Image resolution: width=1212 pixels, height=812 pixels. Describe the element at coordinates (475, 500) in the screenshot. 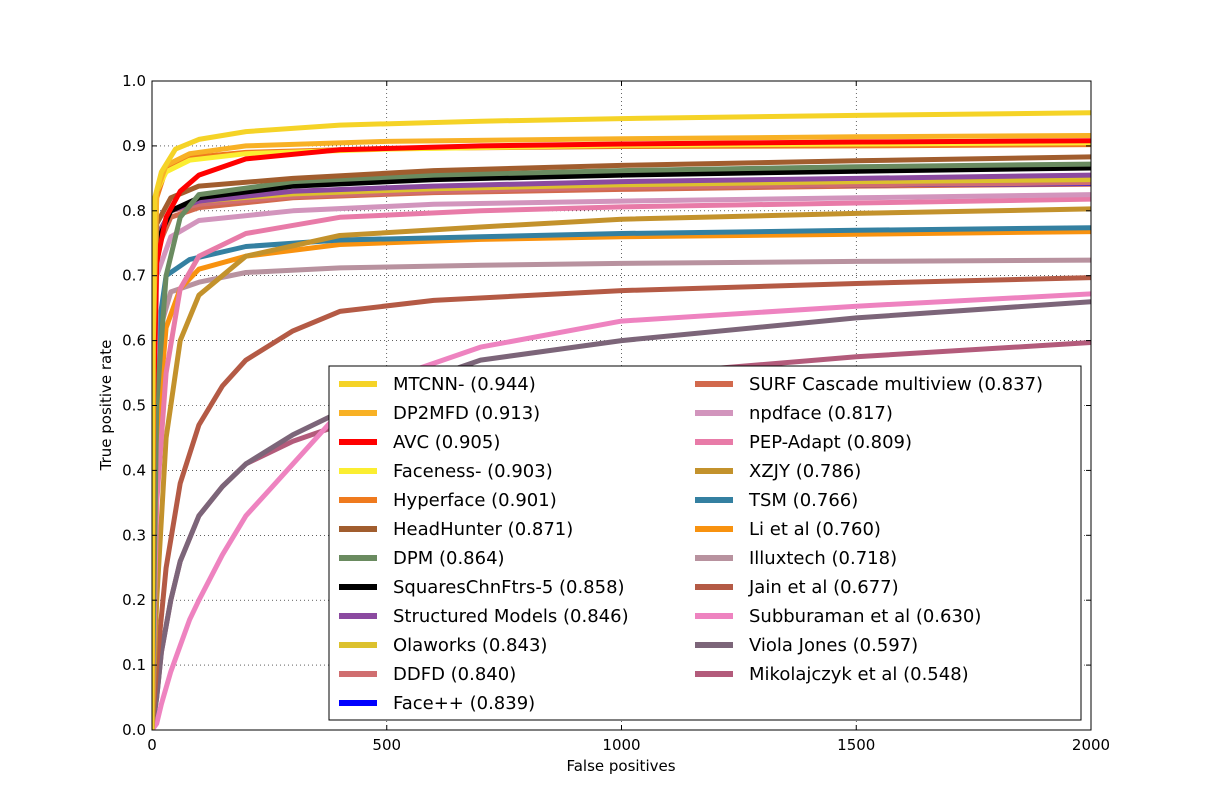

I see `legend-label: Hyperface (0.901)` at that location.